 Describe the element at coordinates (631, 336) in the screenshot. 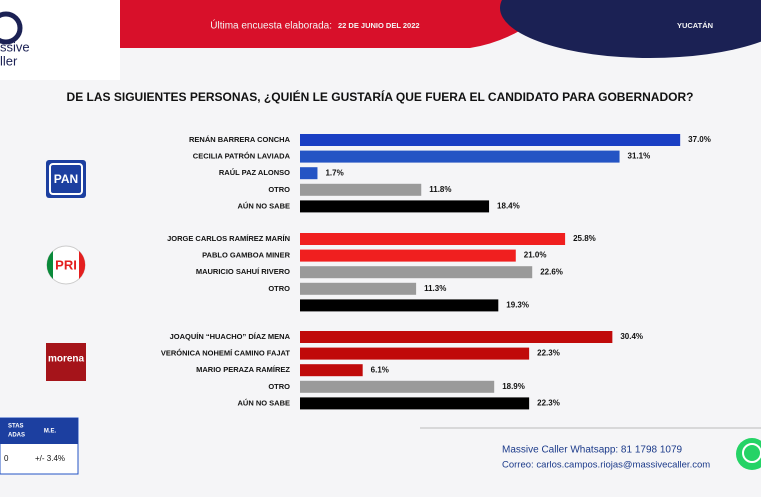

I see `value-label: 30.4%` at that location.